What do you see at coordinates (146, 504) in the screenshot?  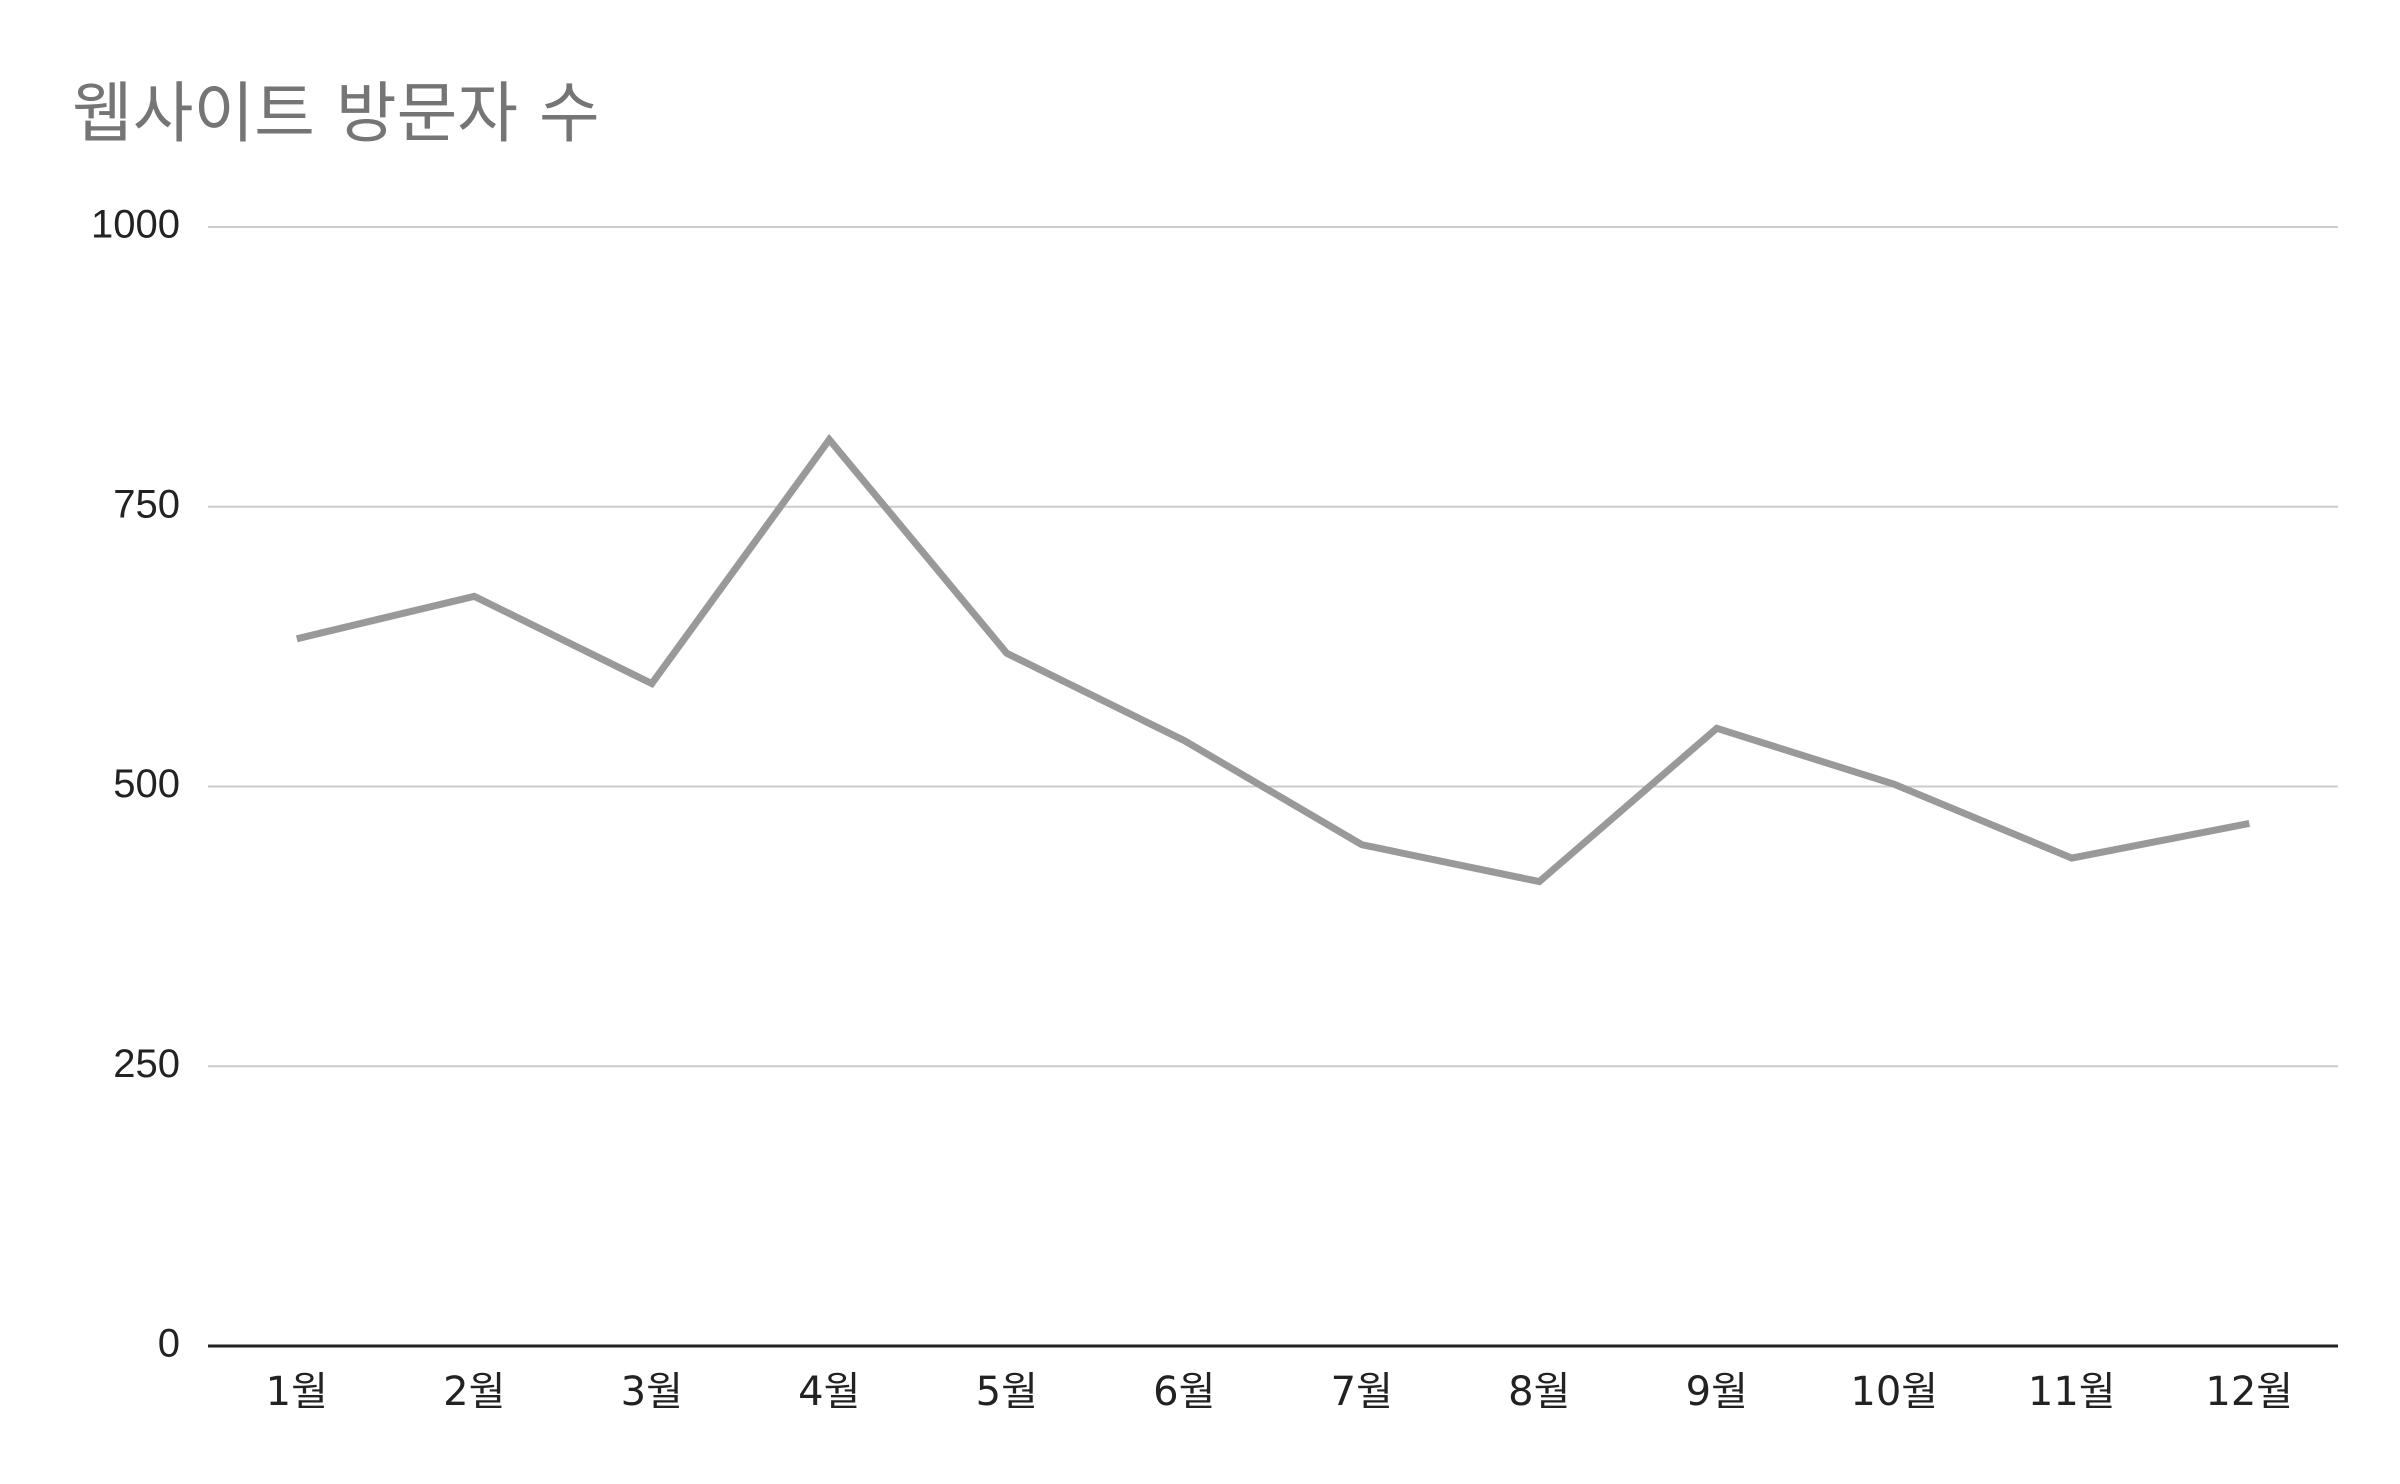 I see `y-tick-label: 750` at bounding box center [146, 504].